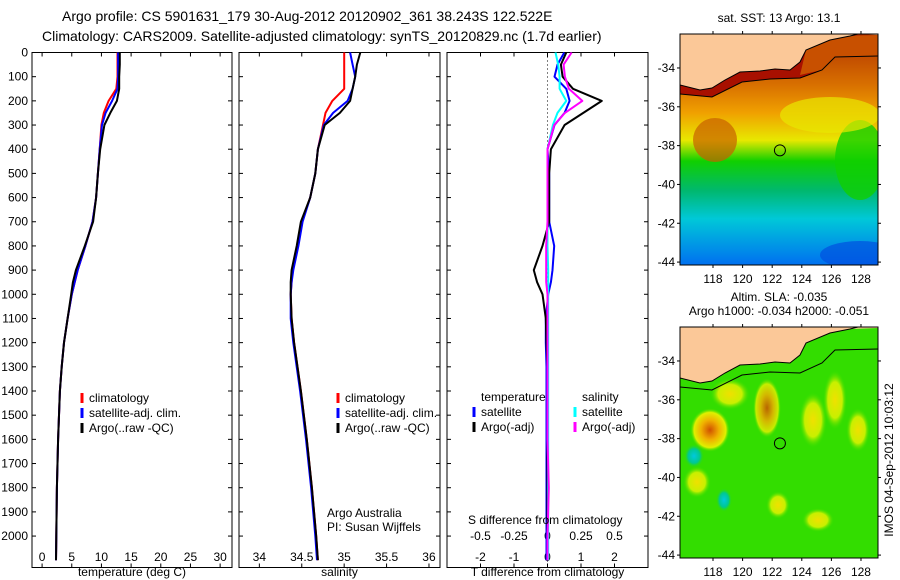 The image size is (900, 580). Describe the element at coordinates (667, 400) in the screenshot. I see `map-lat-label: -36` at that location.